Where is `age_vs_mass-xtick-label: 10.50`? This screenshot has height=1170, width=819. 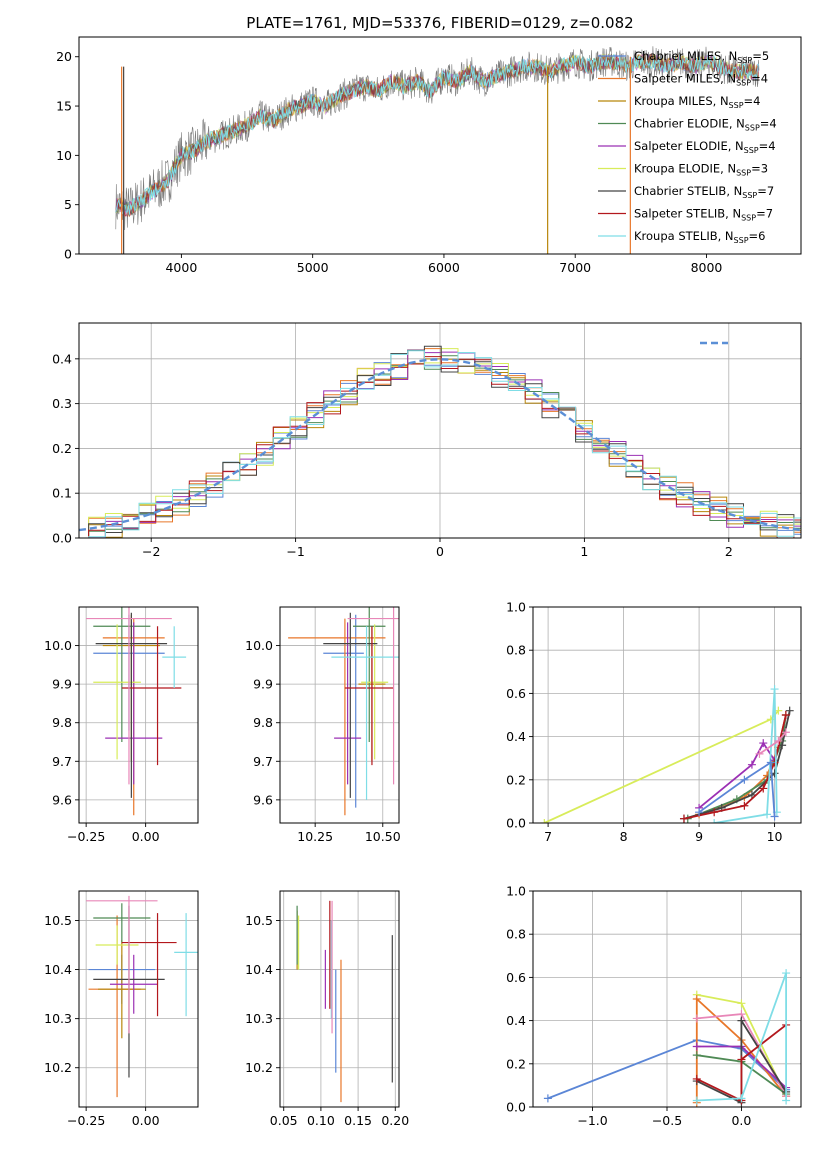 age_vs_mass-xtick-label: 10.50 is located at coordinates (383, 836).